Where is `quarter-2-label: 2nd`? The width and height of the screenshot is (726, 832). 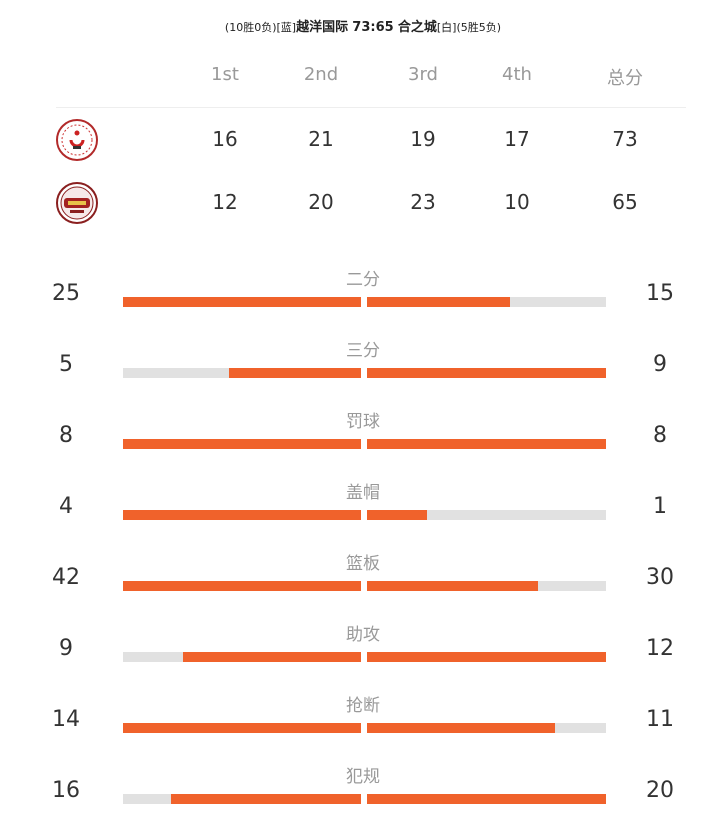 quarter-2-label: 2nd is located at coordinates (321, 74).